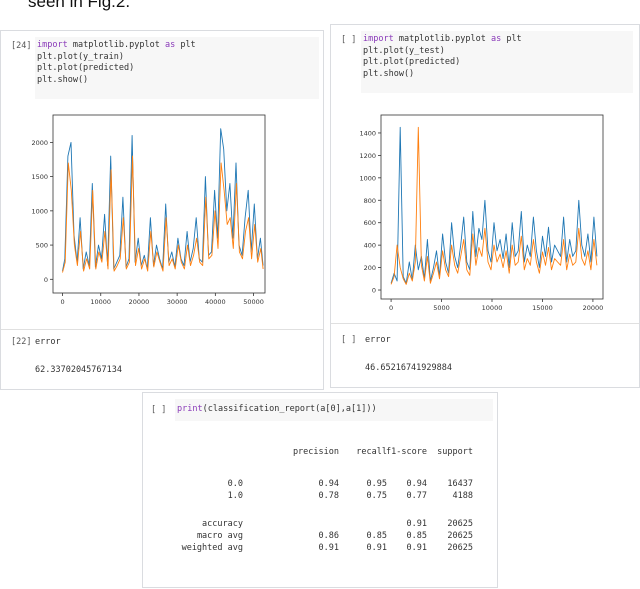 This screenshot has width=640, height=589. I want to click on x-tick-label: 30000, so click(177, 302).